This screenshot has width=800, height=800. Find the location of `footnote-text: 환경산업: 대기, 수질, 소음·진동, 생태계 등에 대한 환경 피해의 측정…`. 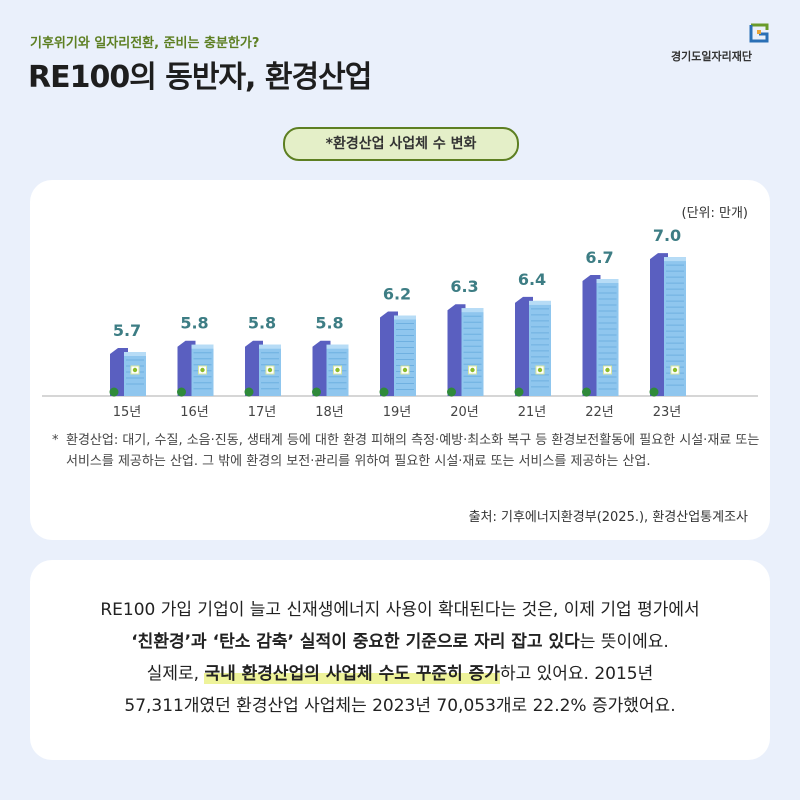

footnote-text: 환경산업: 대기, 수질, 소음·진동, 생태계 등에 대한 환경 피해의 측정… is located at coordinates (413, 451).